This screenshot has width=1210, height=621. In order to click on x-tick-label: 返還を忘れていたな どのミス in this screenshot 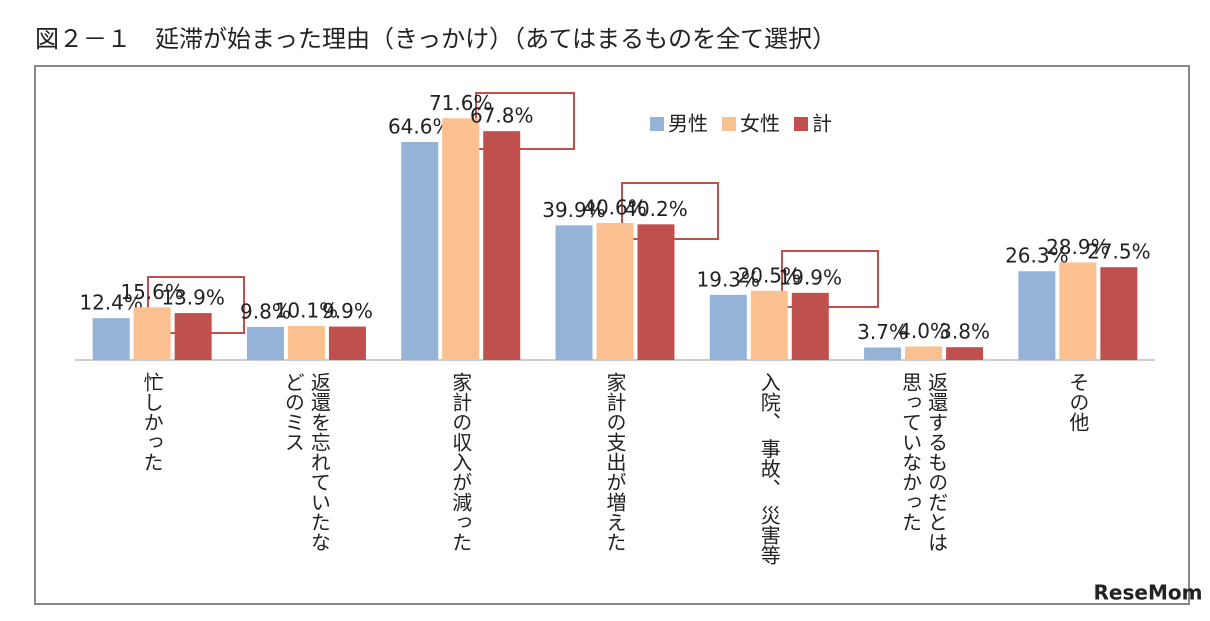, I will do `click(306, 462)`.